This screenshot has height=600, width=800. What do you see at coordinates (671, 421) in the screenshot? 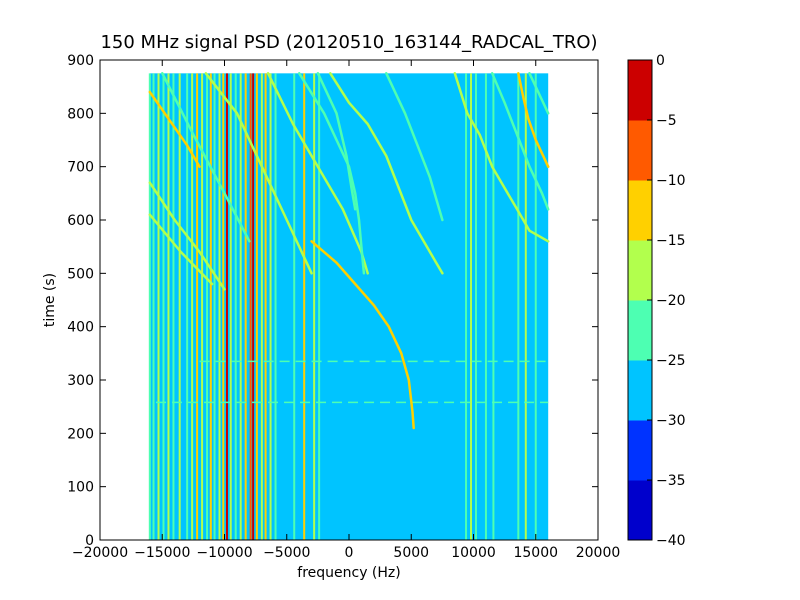
I see `colorbar-tick-label: −30` at bounding box center [671, 421].